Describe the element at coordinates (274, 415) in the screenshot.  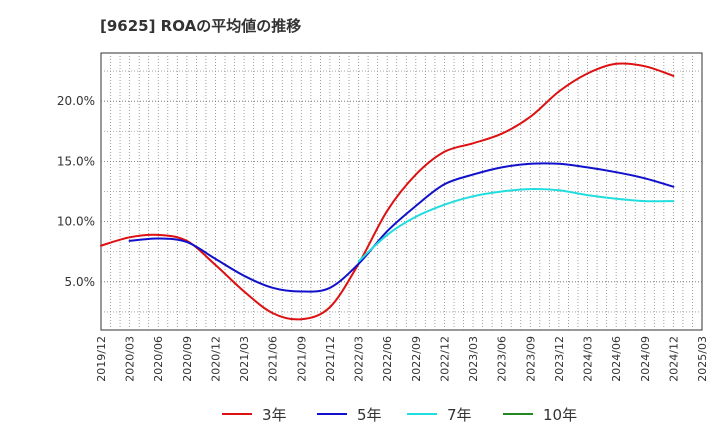
I see `legend-label: 3年` at that location.